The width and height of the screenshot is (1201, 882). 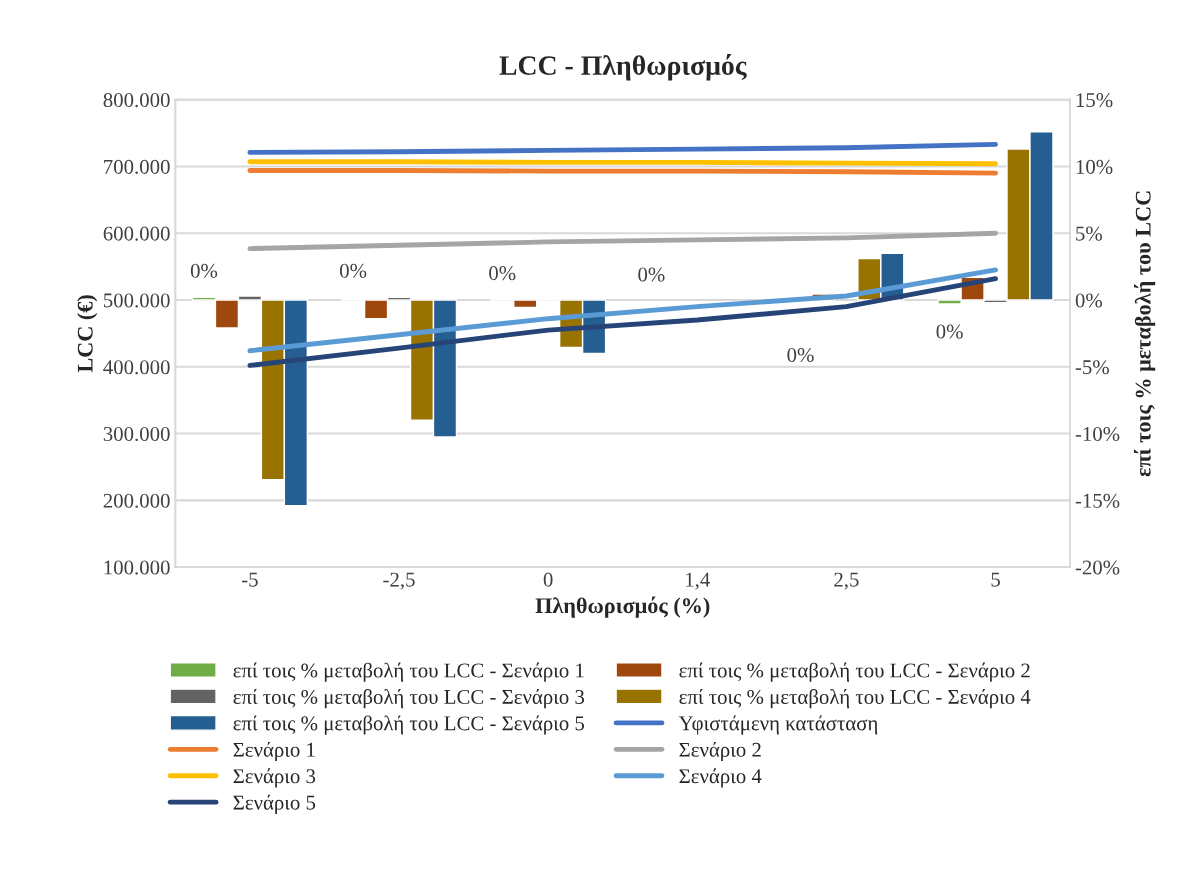 I want to click on legend-label: Υφιστάμενη κατάσταση, so click(x=778, y=725).